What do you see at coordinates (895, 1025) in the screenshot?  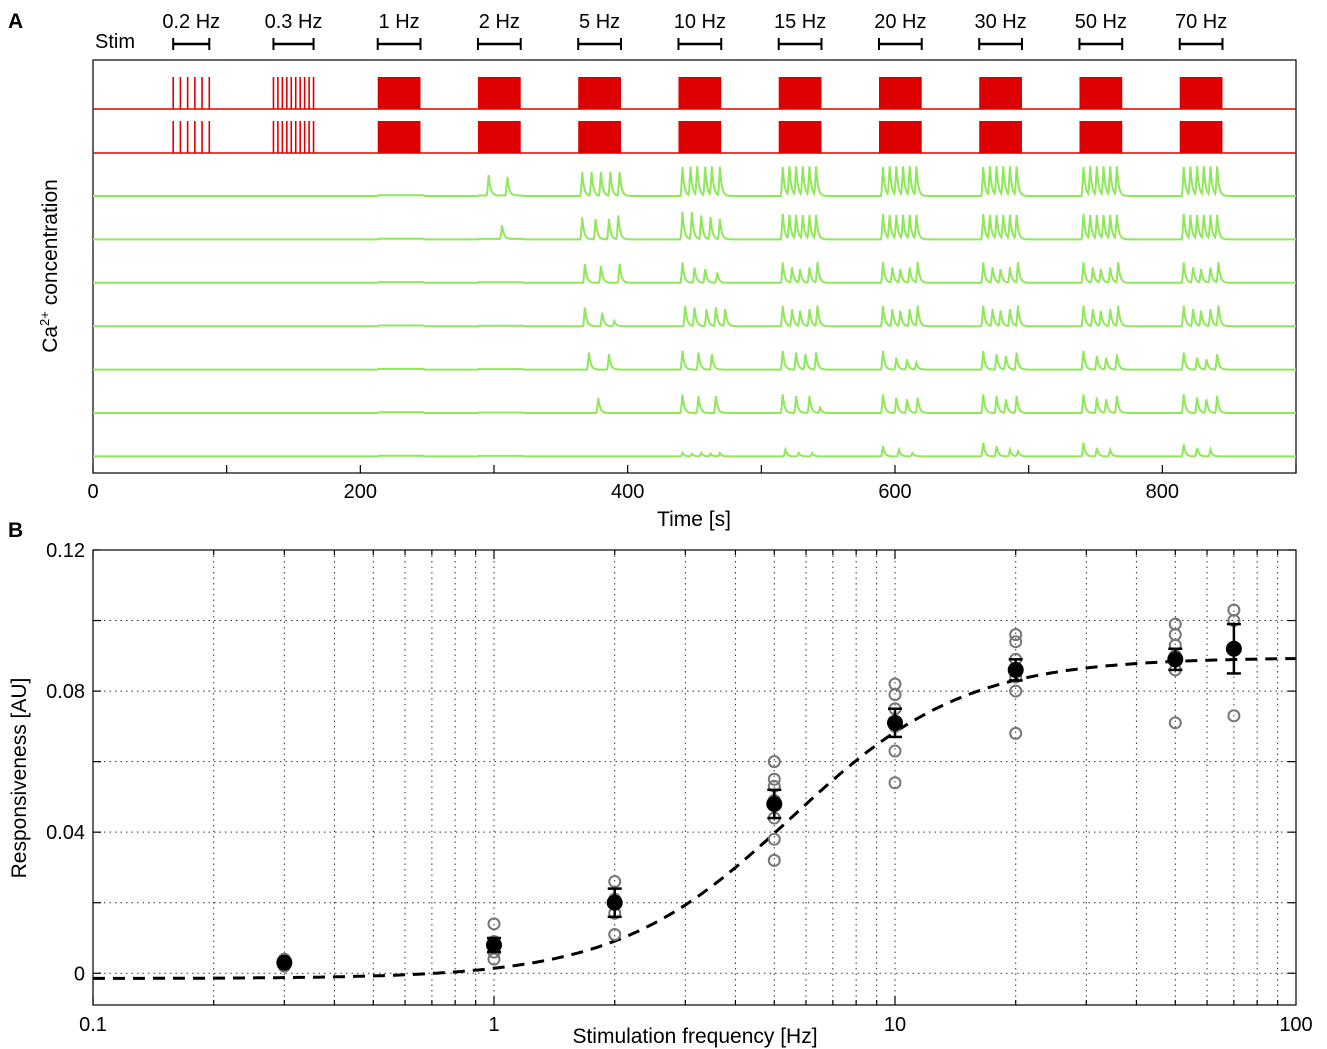 I see `x-tick-label: 10` at bounding box center [895, 1025].